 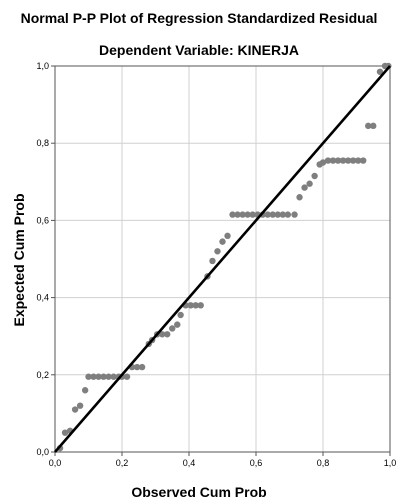 What do you see at coordinates (390, 463) in the screenshot?
I see `x-tick-label: 1,0` at bounding box center [390, 463].